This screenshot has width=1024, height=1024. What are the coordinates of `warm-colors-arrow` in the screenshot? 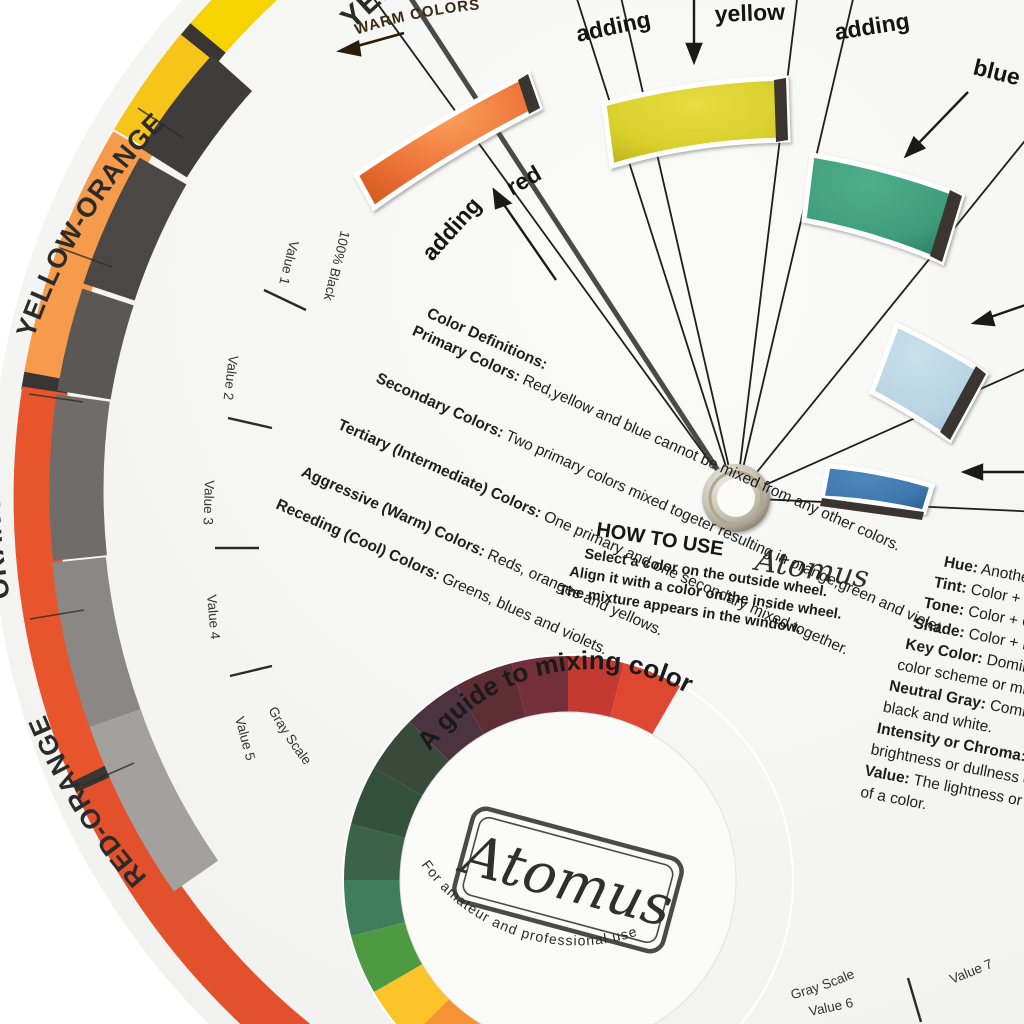 It's located at (370, 44).